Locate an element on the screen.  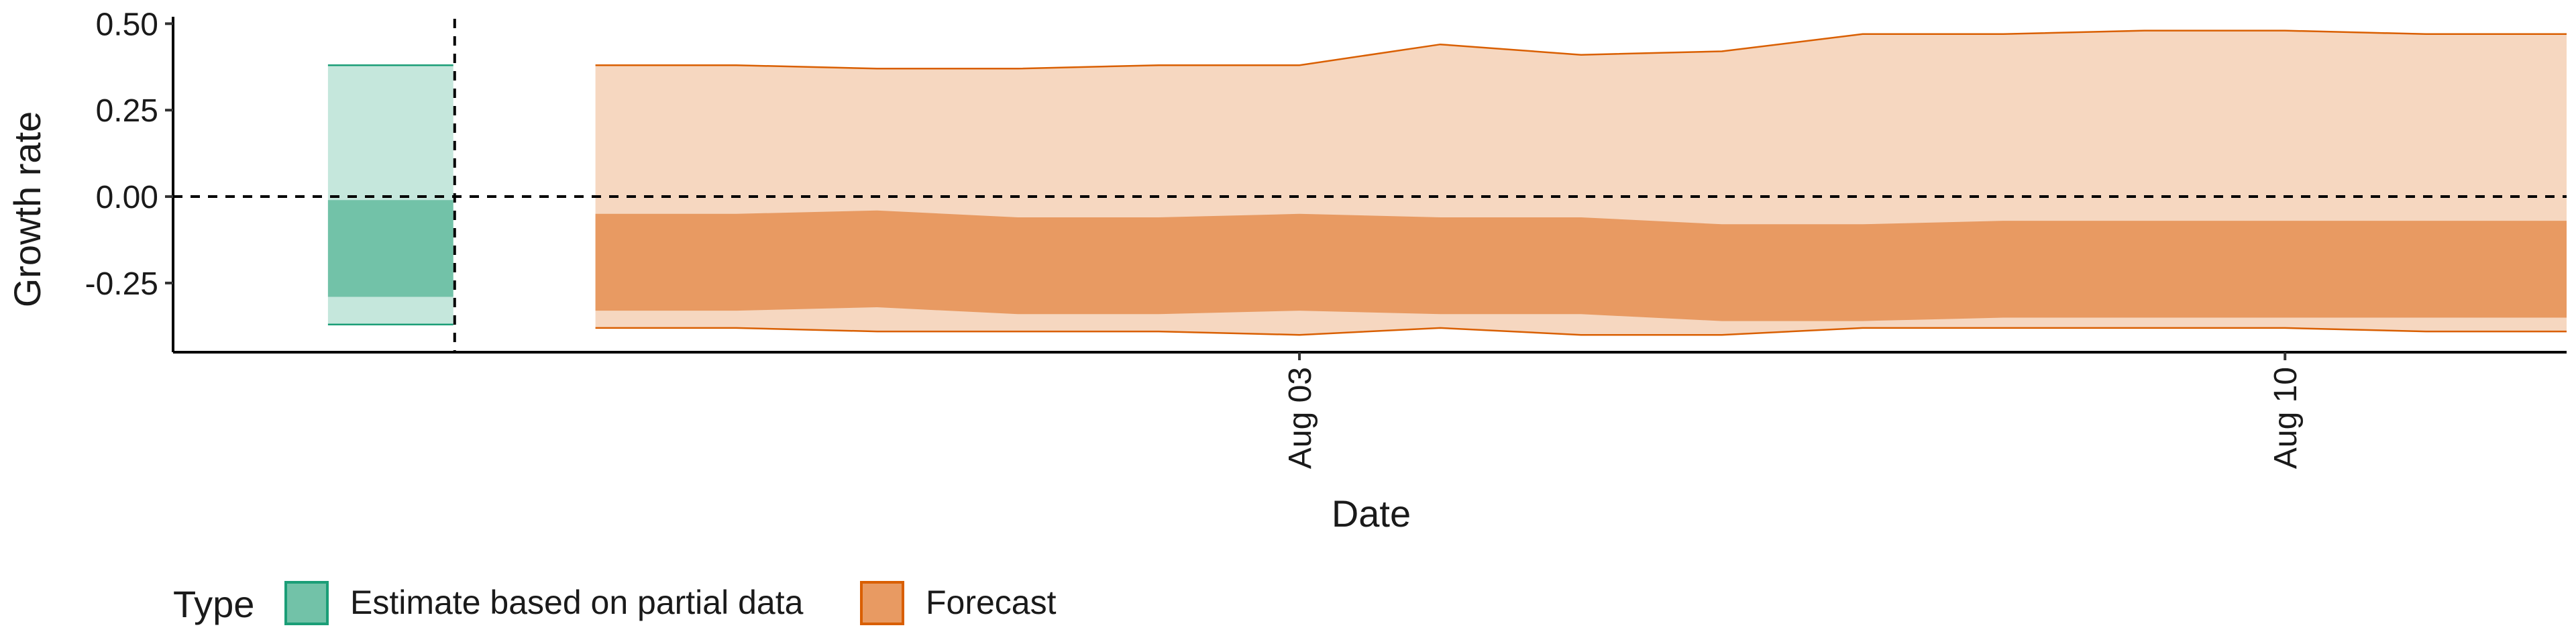
x-tick-label: Aug 03 is located at coordinates (1300, 418).